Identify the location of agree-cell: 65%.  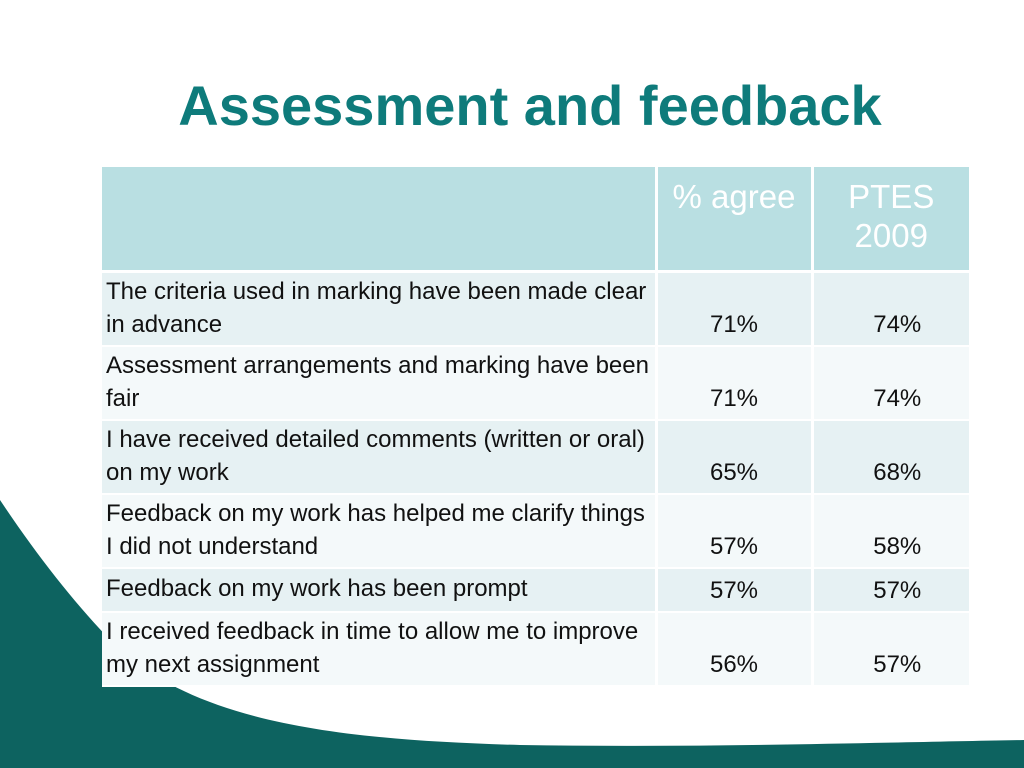
(735, 457).